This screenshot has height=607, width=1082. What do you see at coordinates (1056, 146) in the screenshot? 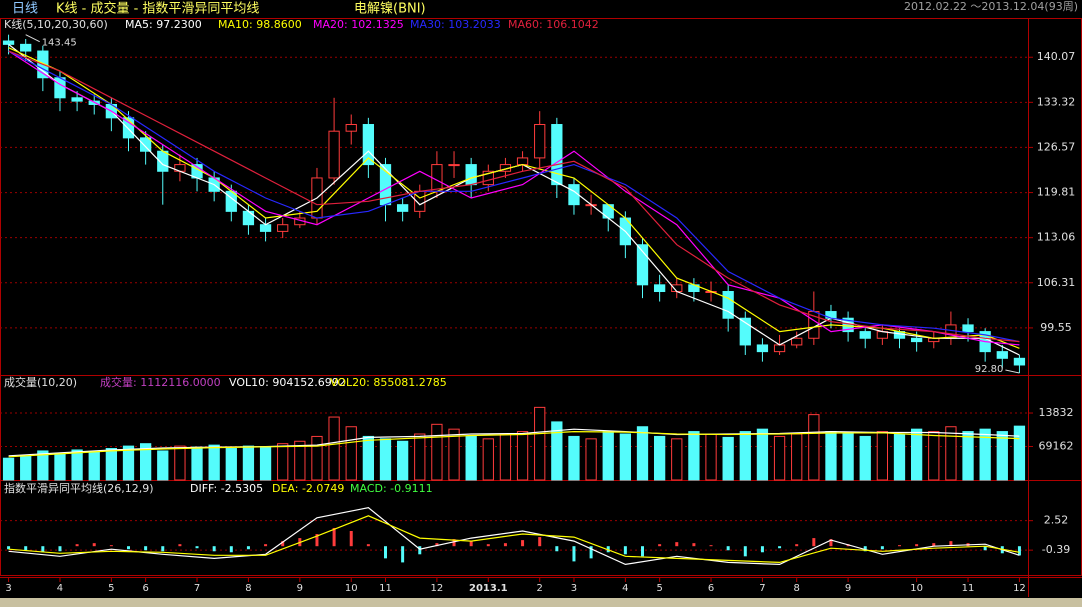
I see `y-tick-label: 126.57` at bounding box center [1056, 146].